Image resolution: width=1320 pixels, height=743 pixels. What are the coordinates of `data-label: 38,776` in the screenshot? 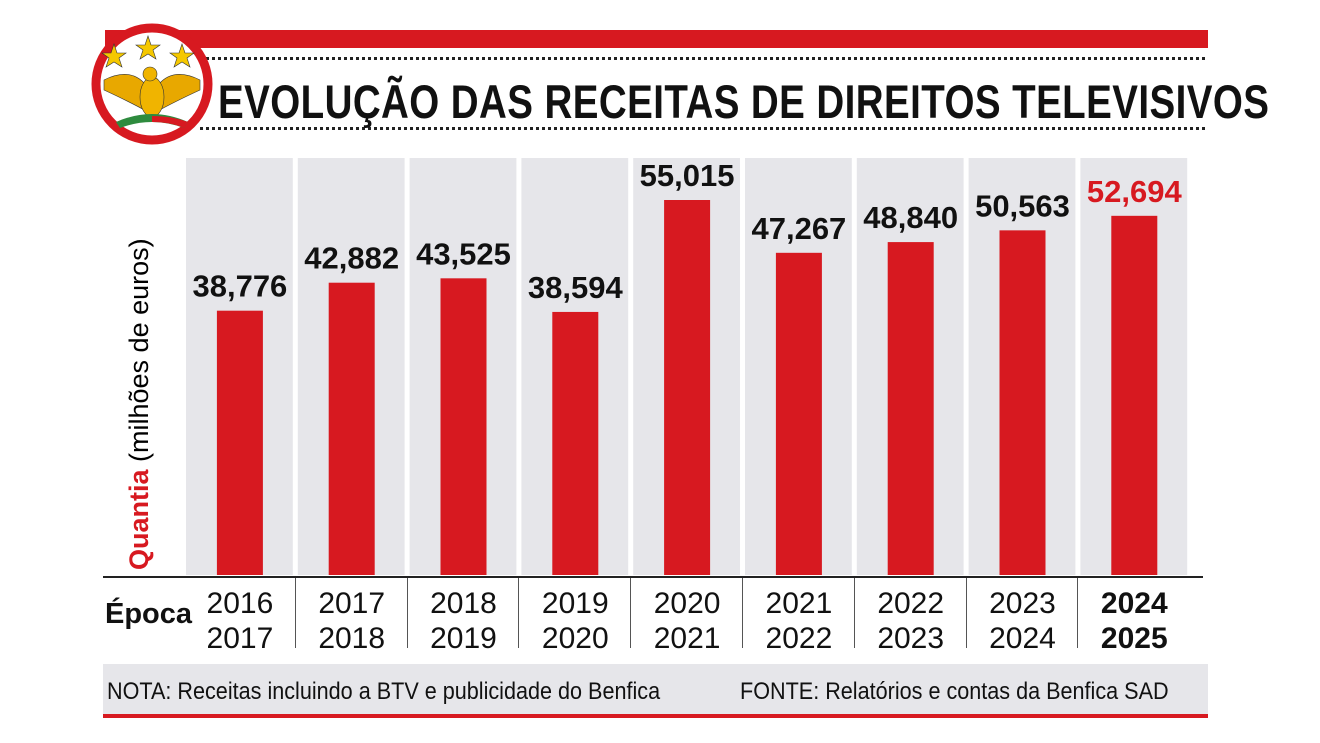 It's located at (239, 286).